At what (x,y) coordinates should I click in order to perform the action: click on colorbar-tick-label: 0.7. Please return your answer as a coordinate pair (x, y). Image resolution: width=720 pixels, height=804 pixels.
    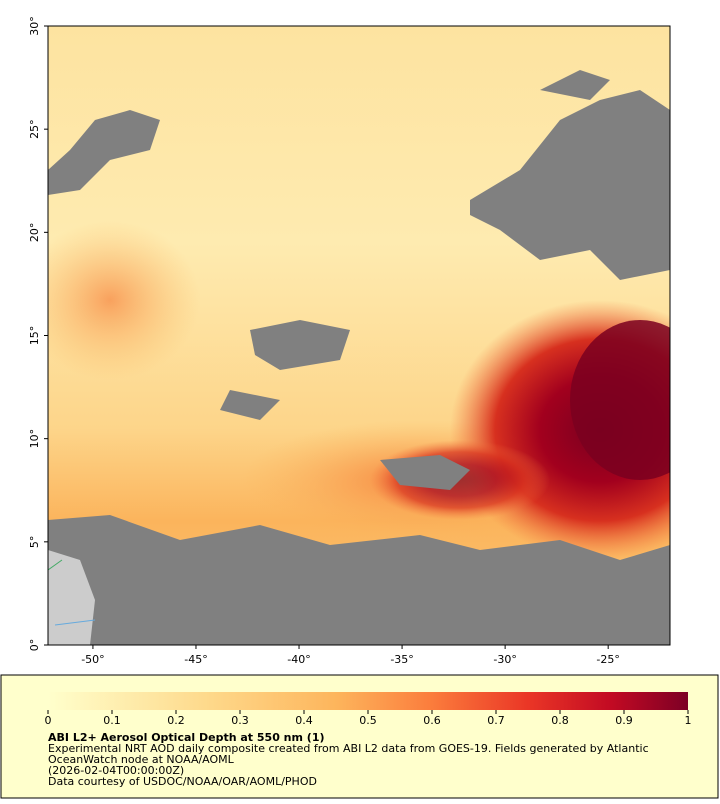
    Looking at the image, I should click on (496, 720).